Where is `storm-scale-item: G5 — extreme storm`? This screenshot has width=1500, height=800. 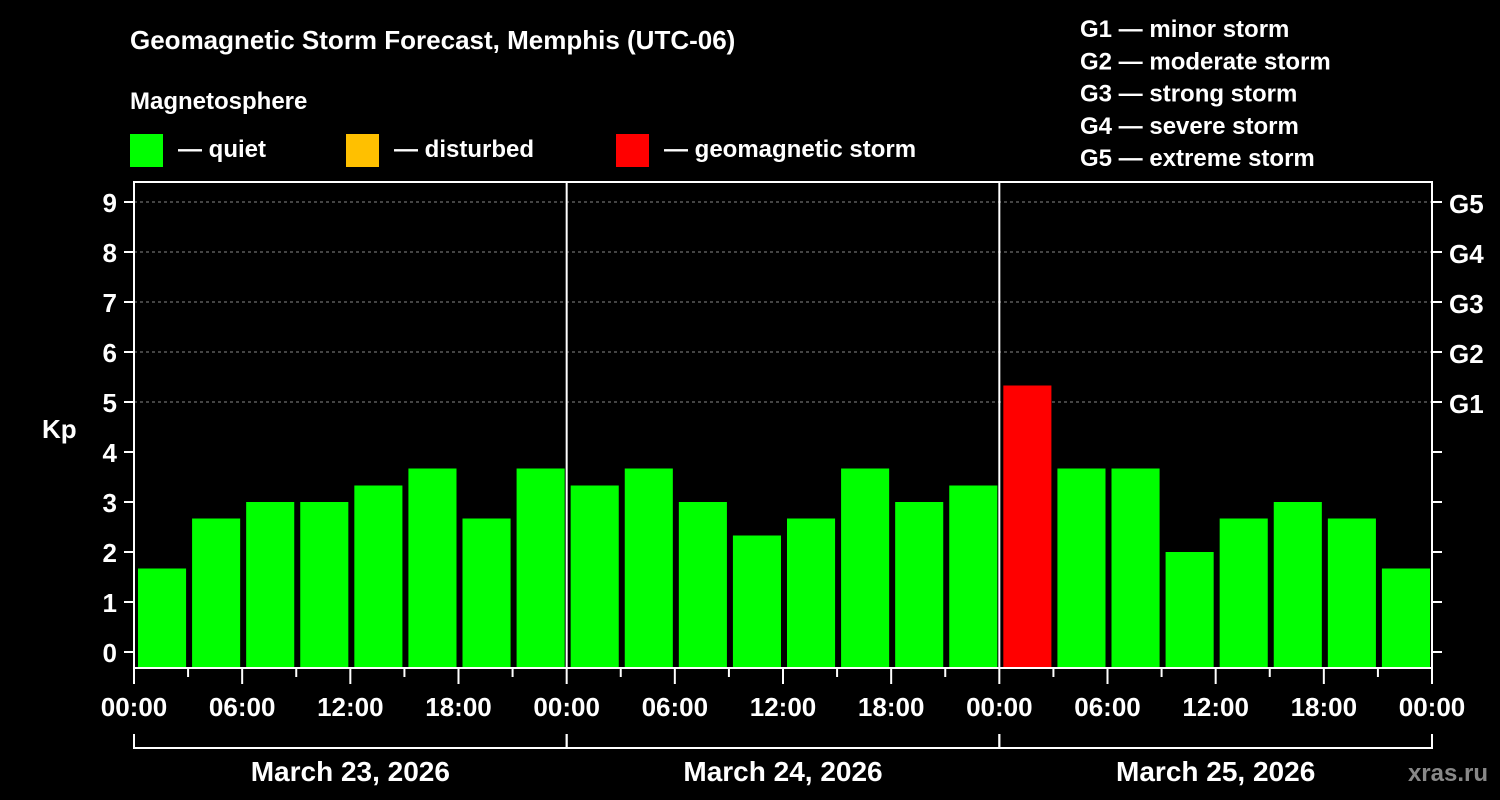 storm-scale-item: G5 — extreme storm is located at coordinates (1197, 158).